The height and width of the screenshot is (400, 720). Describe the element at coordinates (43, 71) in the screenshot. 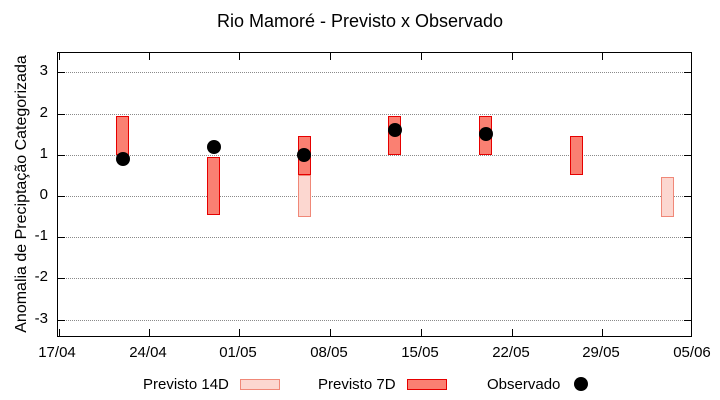

I see `ytick-label: 3` at that location.